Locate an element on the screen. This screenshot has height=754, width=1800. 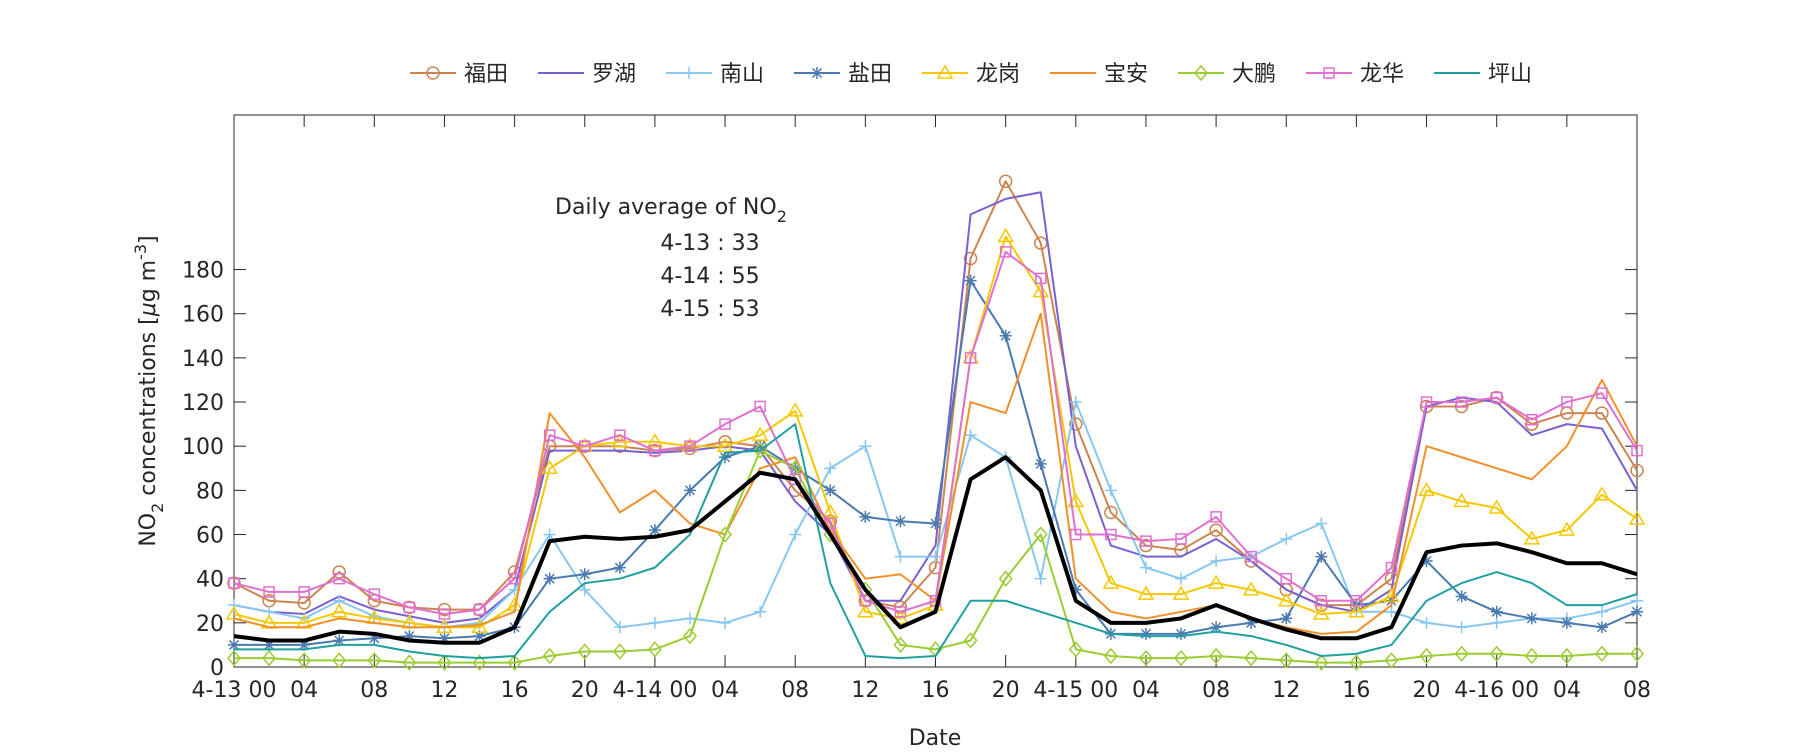
legend-label: 罗湖 is located at coordinates (614, 74).